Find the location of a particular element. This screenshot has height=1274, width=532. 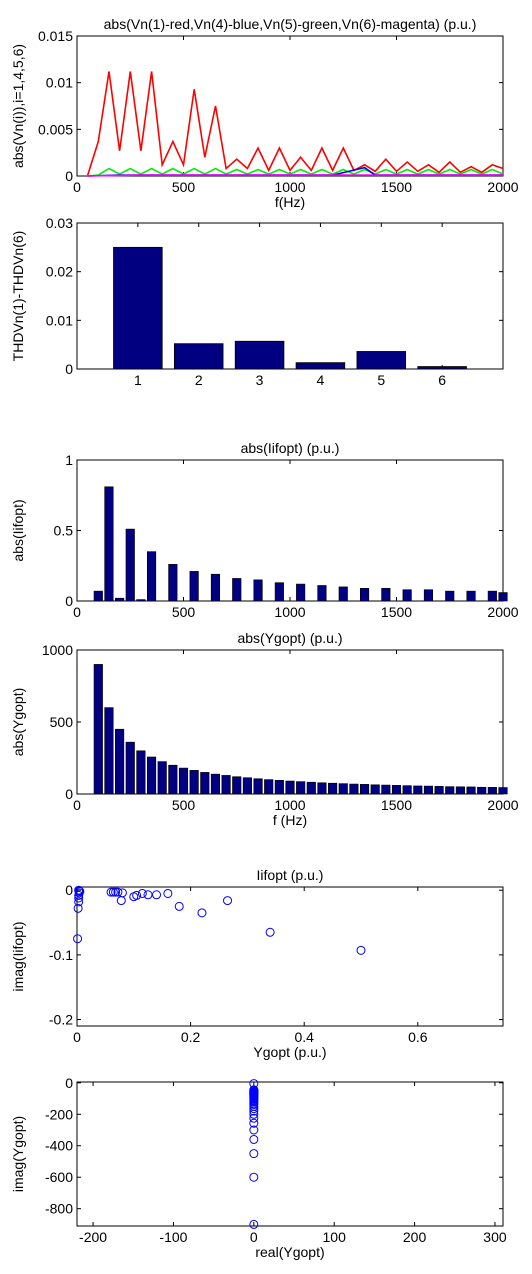

x-tick-label: 1 is located at coordinates (138, 380).